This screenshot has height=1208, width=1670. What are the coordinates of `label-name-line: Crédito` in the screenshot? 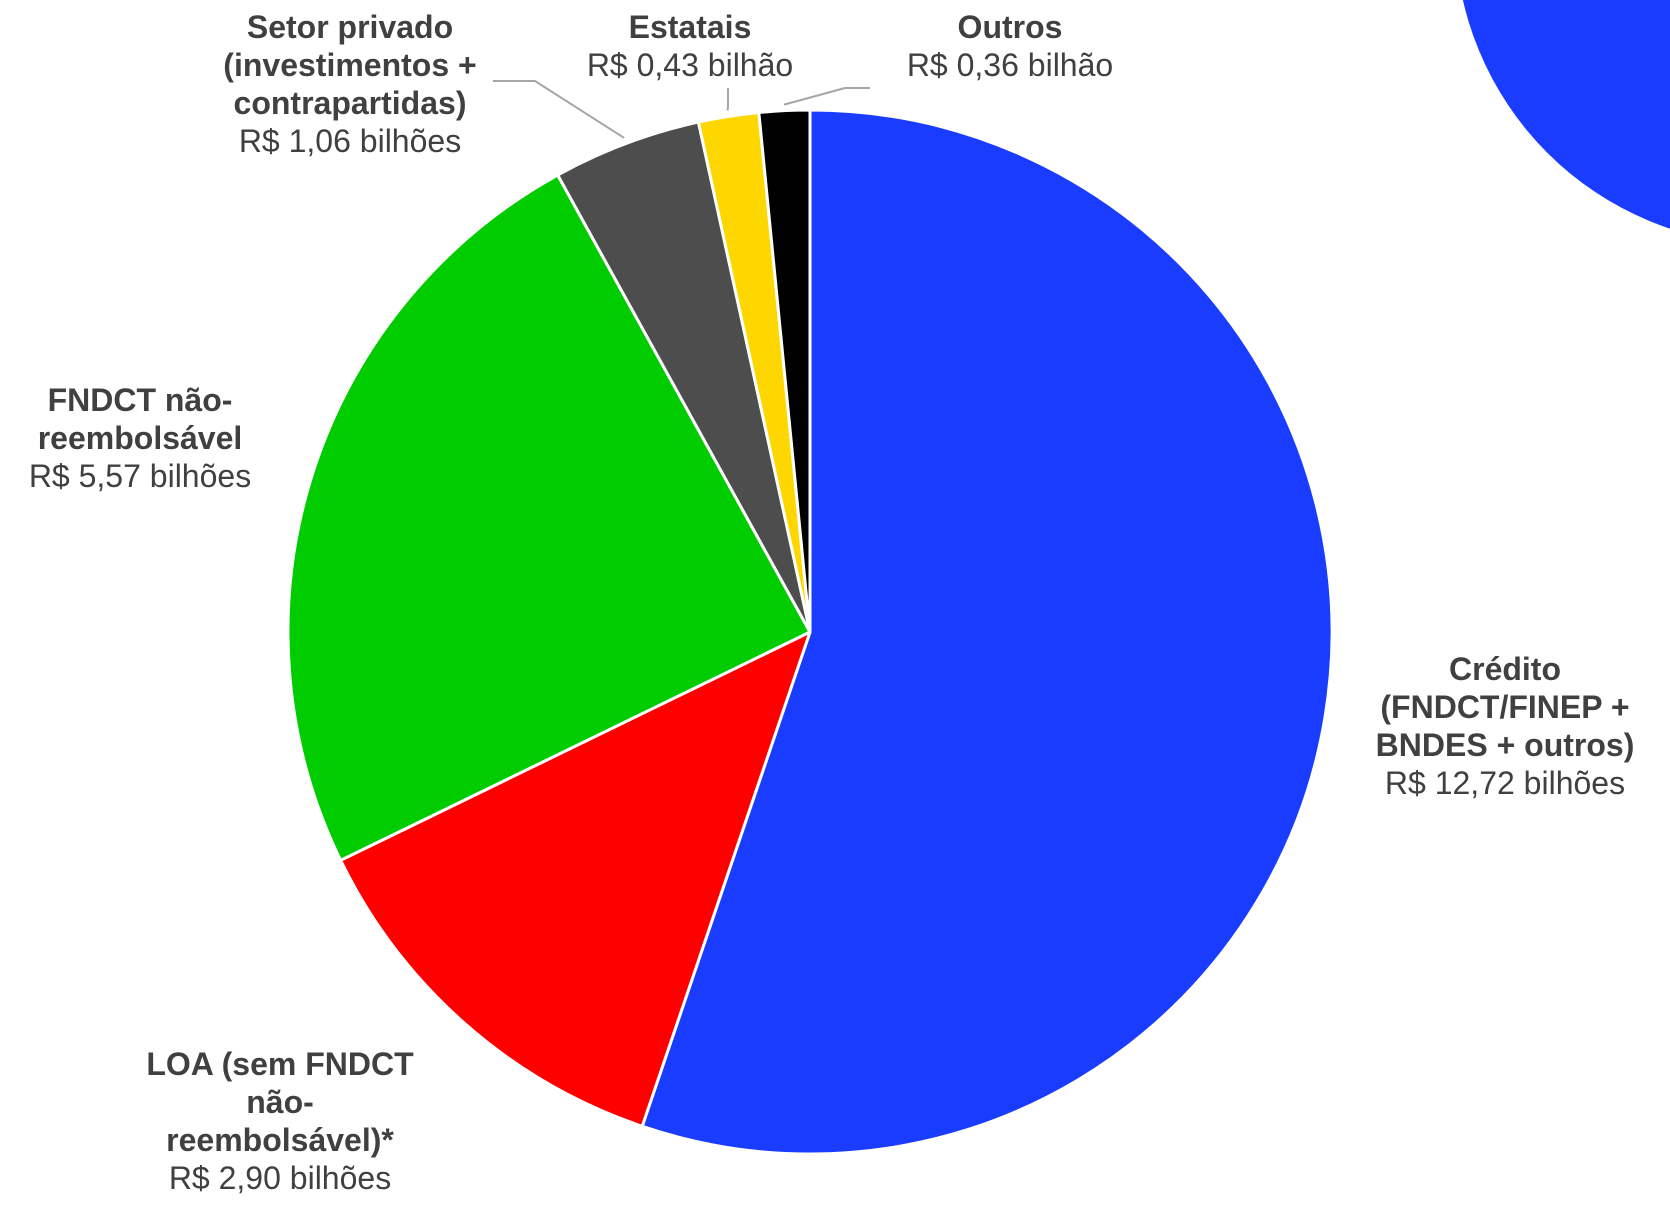 It's located at (1505, 669).